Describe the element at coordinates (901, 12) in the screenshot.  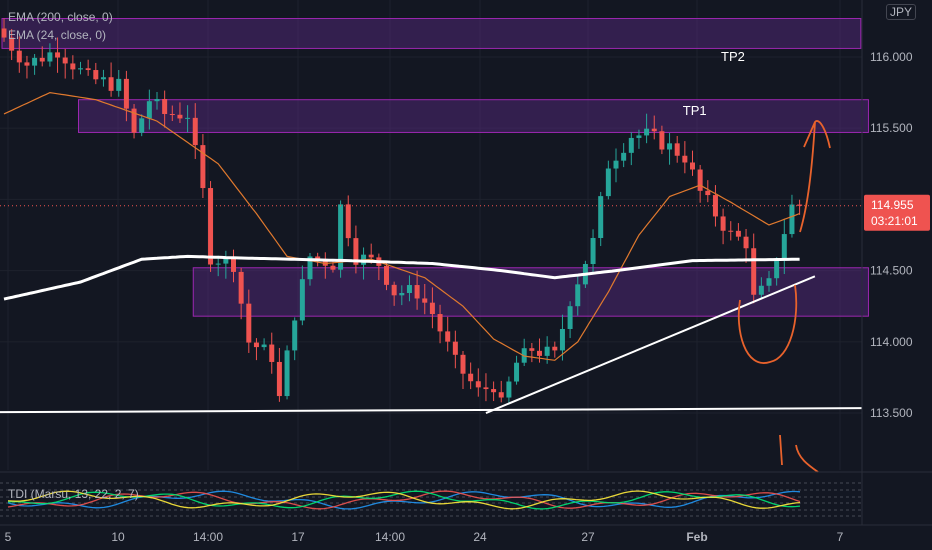
I see `currency-badge: JPY` at that location.